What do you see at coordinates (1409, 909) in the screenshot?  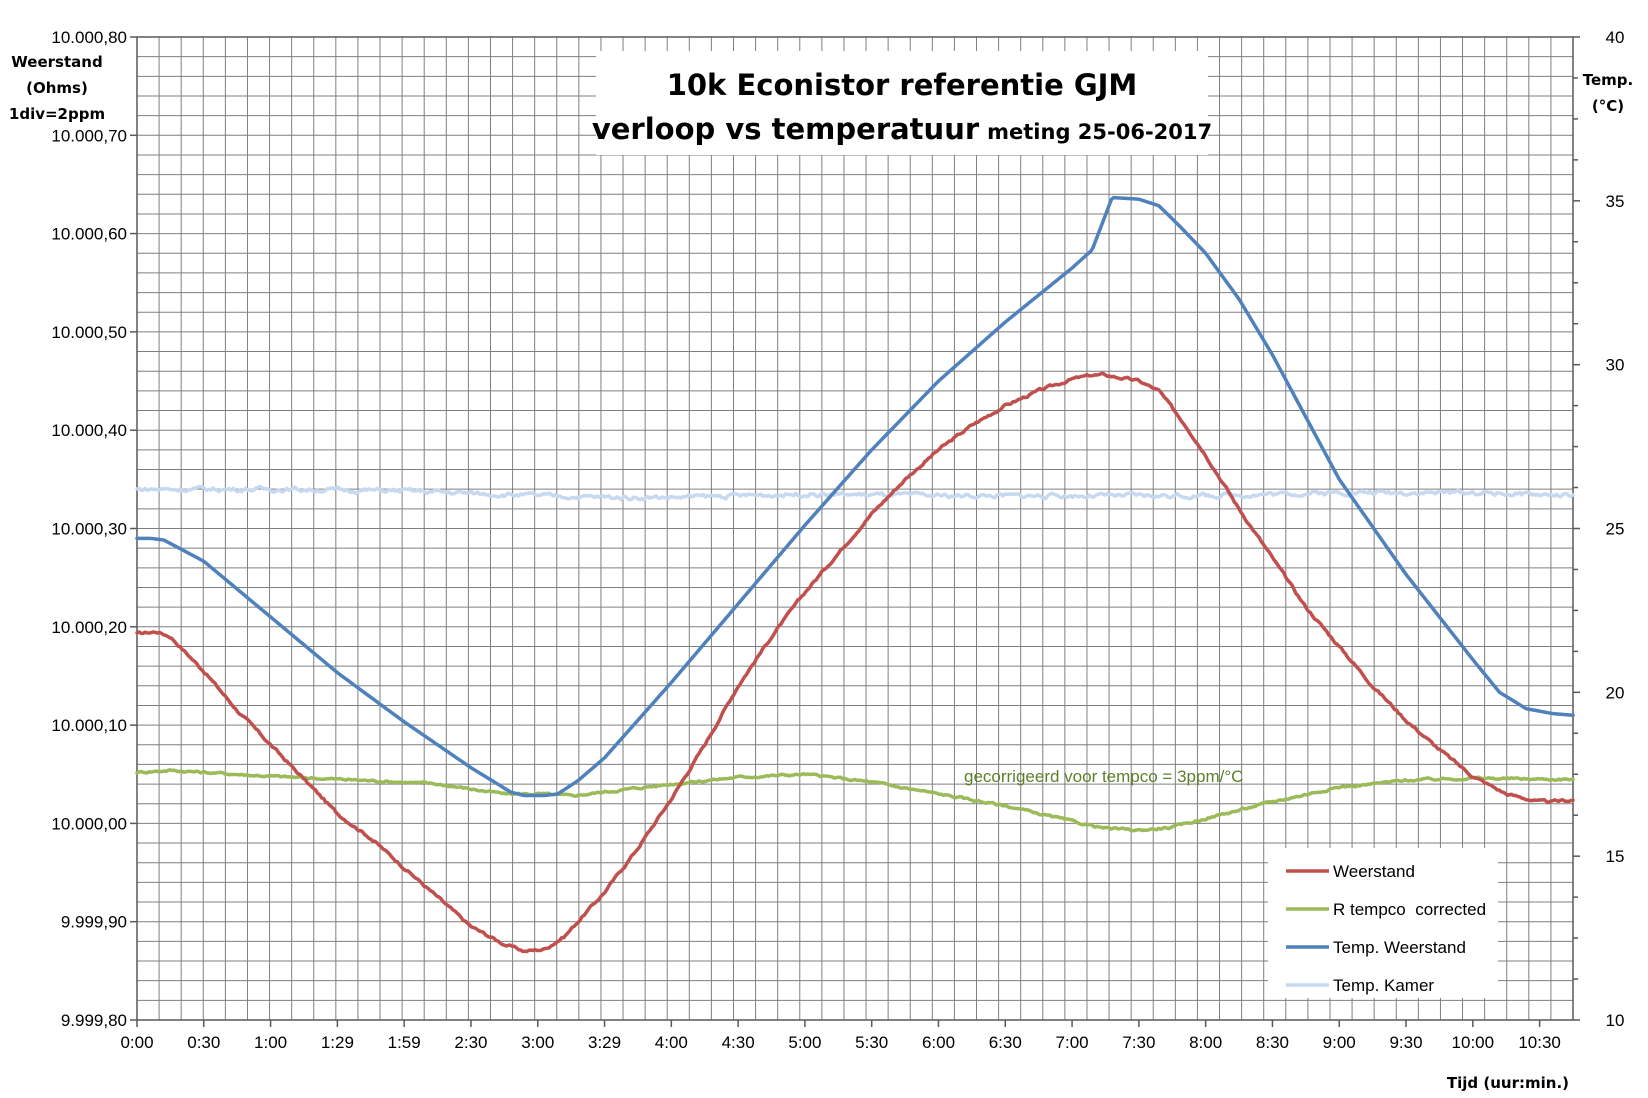 I see `legend-label-r-tempco-corrected: R tempco corrected` at bounding box center [1409, 909].